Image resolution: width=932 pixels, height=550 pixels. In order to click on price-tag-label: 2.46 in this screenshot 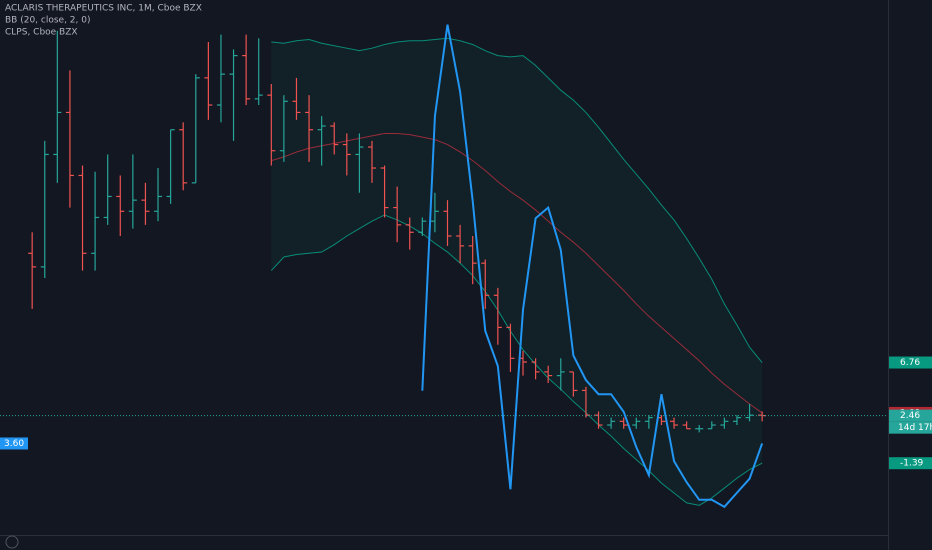, I will do `click(910, 416)`.